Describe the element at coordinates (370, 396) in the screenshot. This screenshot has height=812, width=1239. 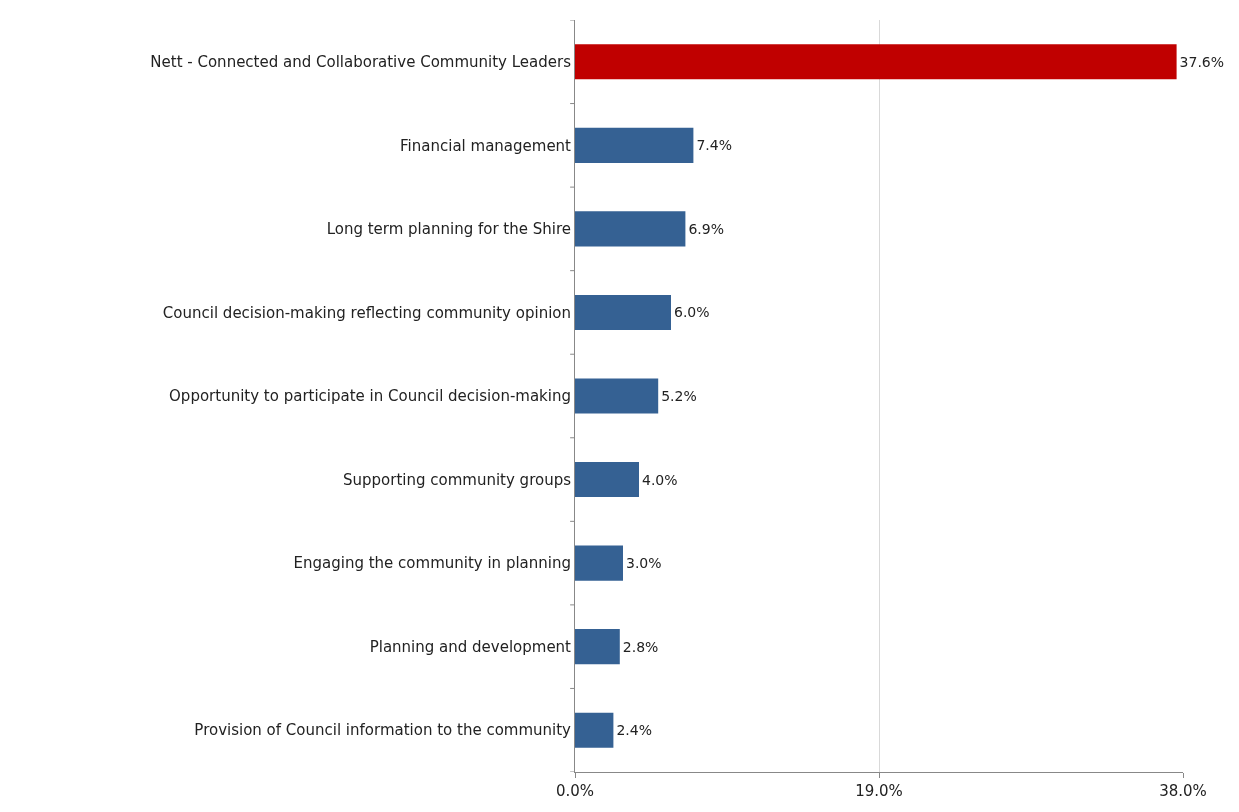
I see `y-tick-label: Opportunity to participate in Council decision-making` at that location.